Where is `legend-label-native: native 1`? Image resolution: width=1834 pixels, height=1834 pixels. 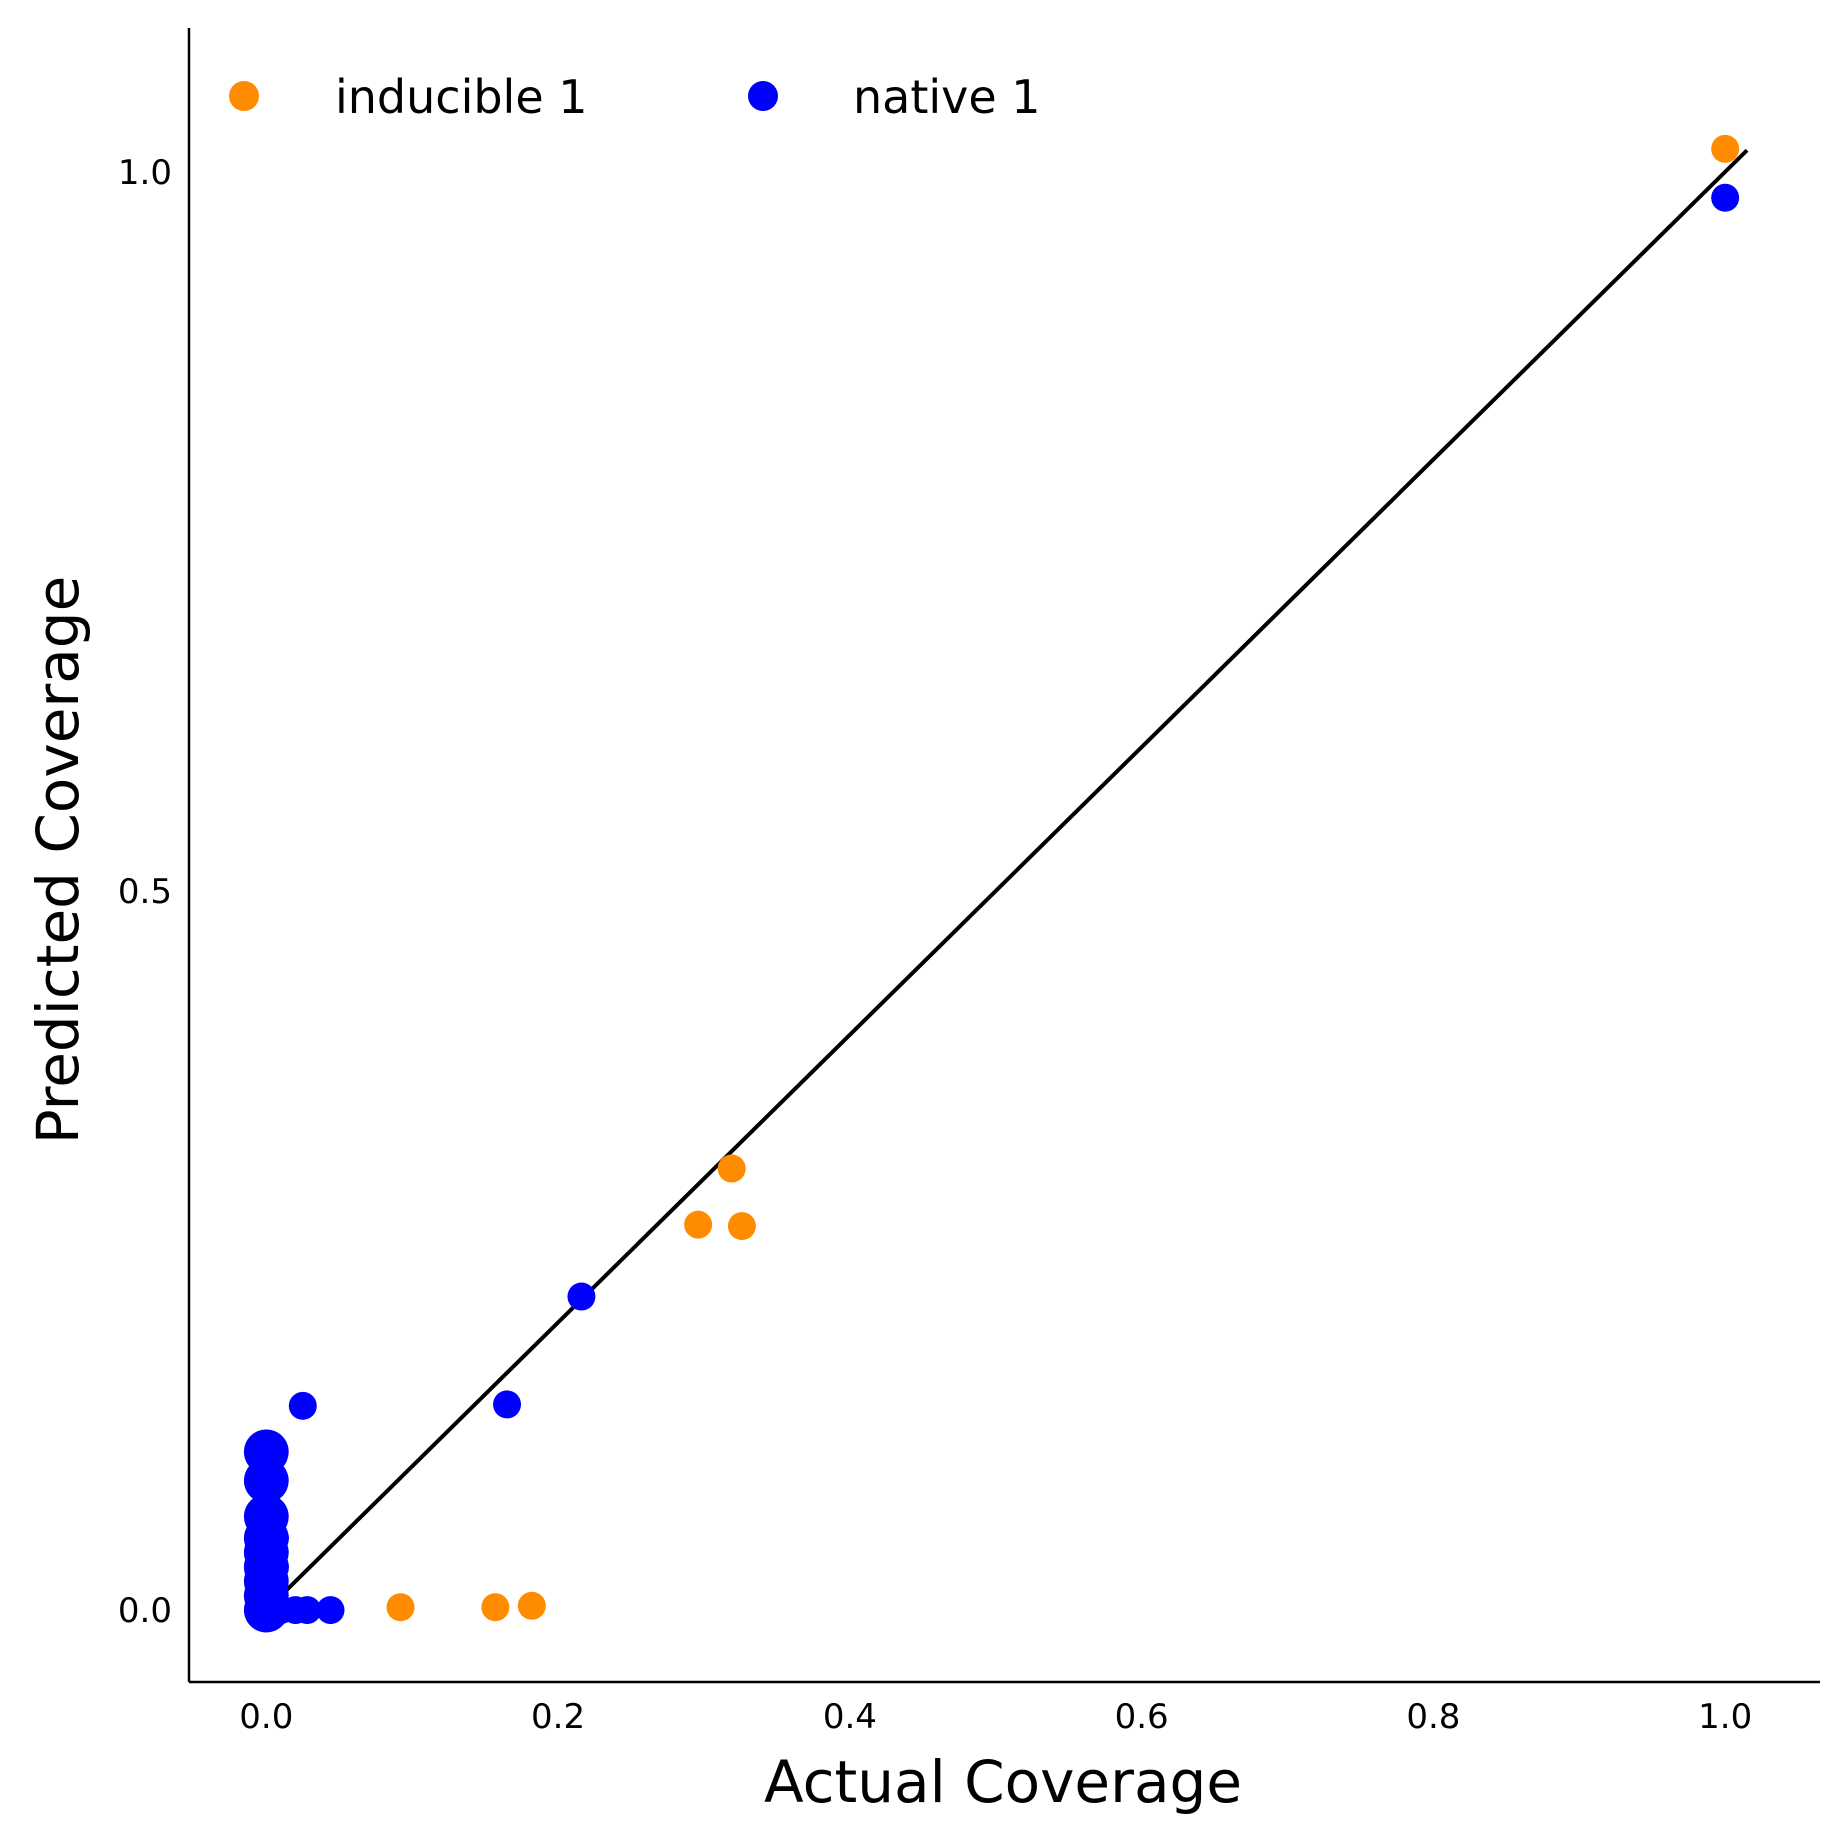 legend-label-native: native 1 is located at coordinates (947, 97).